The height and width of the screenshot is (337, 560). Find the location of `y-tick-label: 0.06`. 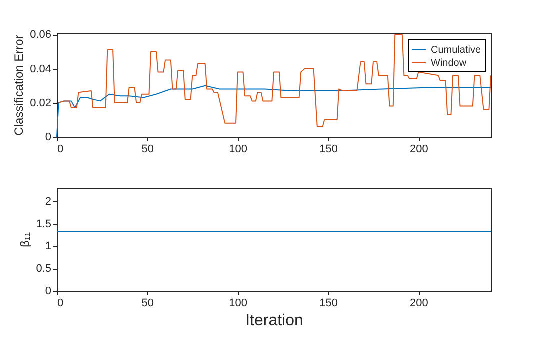

y-tick-label: 0.06 is located at coordinates (41, 35).